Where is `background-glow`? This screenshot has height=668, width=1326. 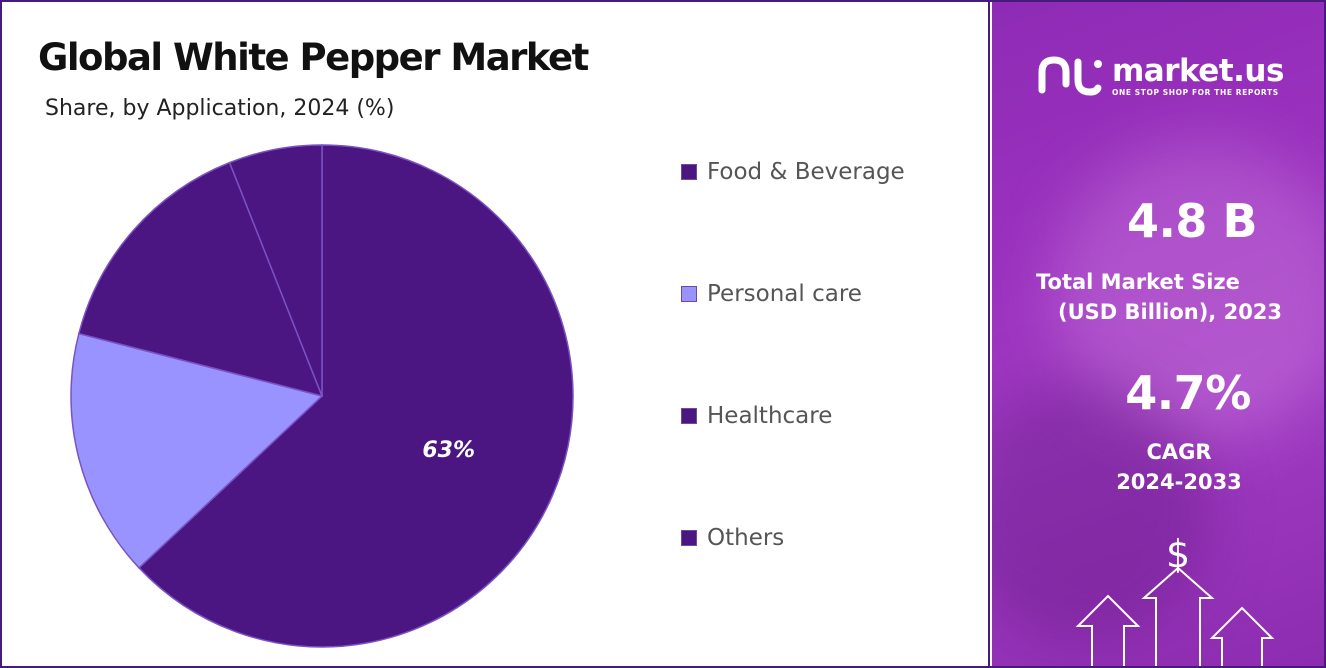
background-glow is located at coordinates (1188, 292).